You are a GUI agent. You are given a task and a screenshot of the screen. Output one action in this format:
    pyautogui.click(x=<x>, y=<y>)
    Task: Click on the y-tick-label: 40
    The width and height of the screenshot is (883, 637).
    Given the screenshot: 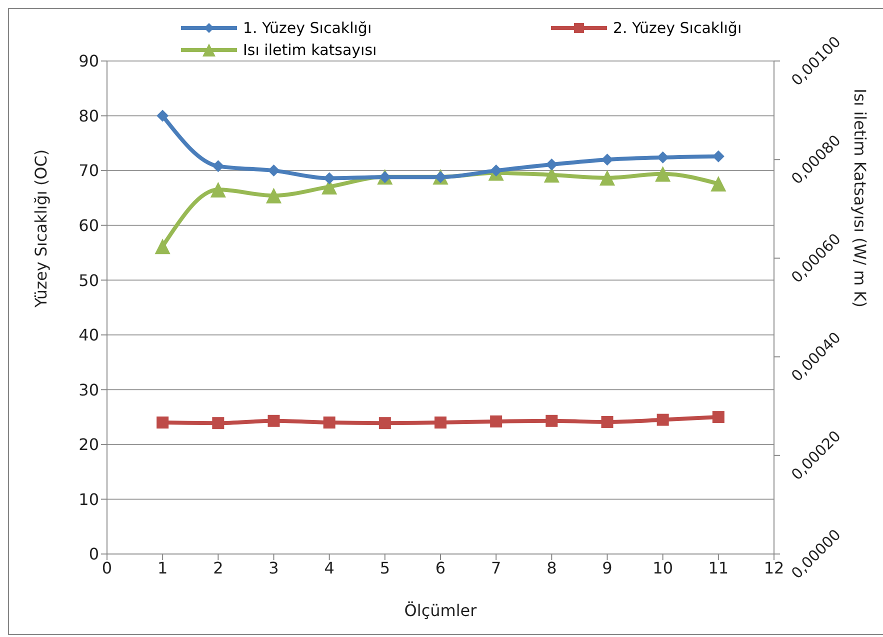 What is the action you would take?
    pyautogui.click(x=88, y=335)
    